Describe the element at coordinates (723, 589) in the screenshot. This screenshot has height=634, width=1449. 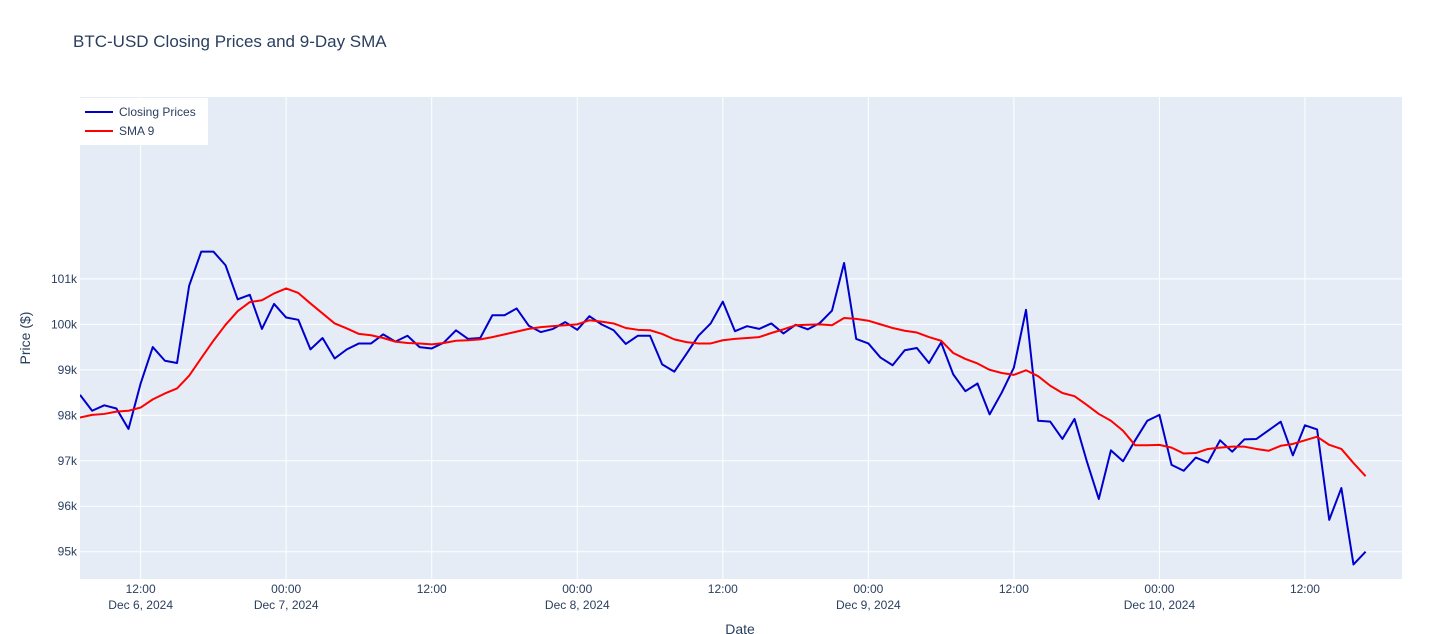
I see `x-tick-label-4: 12:00` at that location.